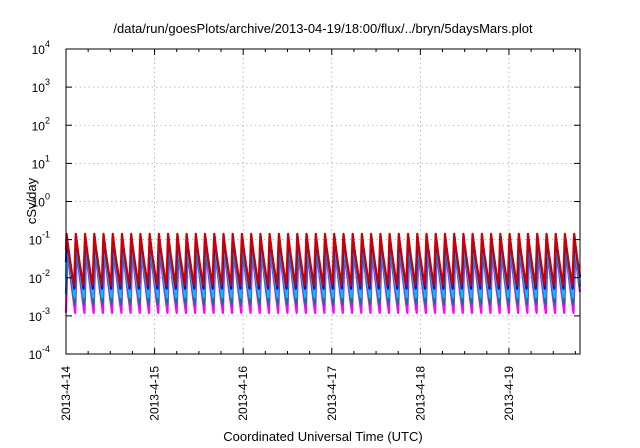 This screenshot has height=448, width=640. I want to click on x-tick-label: 2013-4-19, so click(509, 393).